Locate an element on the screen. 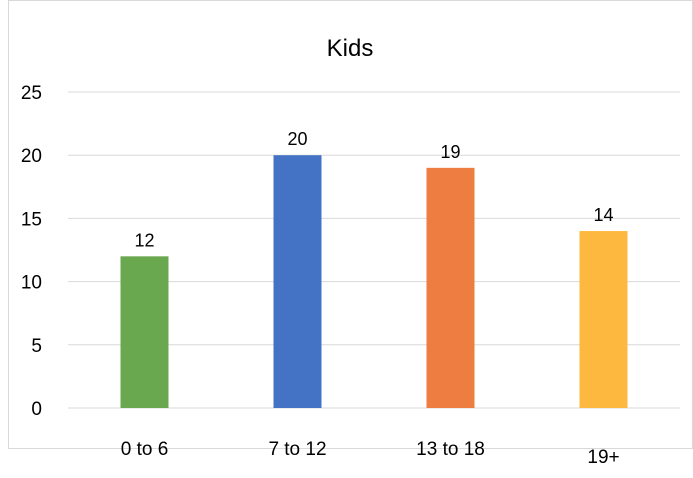  data-label: 19 is located at coordinates (450, 152).